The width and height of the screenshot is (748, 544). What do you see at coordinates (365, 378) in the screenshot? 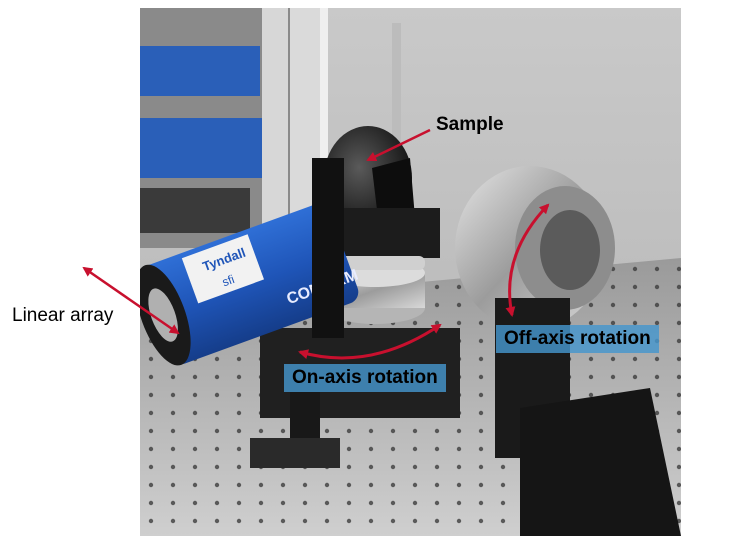
I see `on-axis-rotation-label: On-axis rotation` at bounding box center [365, 378].